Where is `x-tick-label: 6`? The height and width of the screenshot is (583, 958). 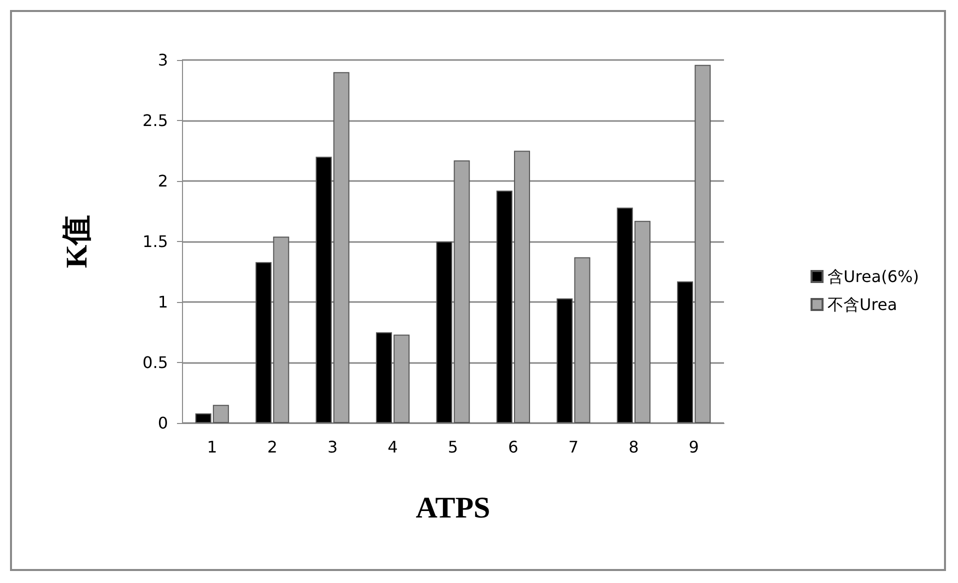 x-tick-label: 6 is located at coordinates (513, 447).